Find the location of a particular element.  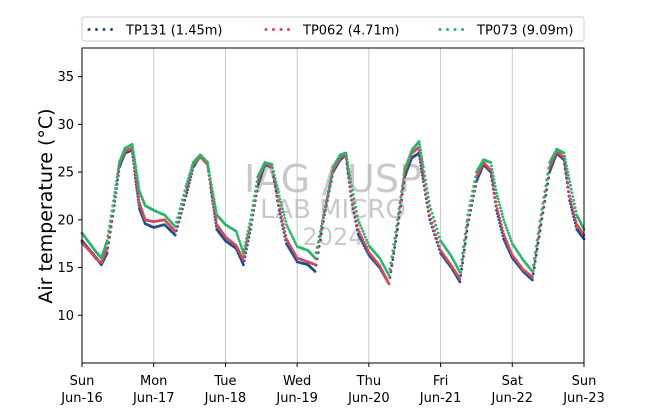

y-tick-label: 35 is located at coordinates (65, 77).